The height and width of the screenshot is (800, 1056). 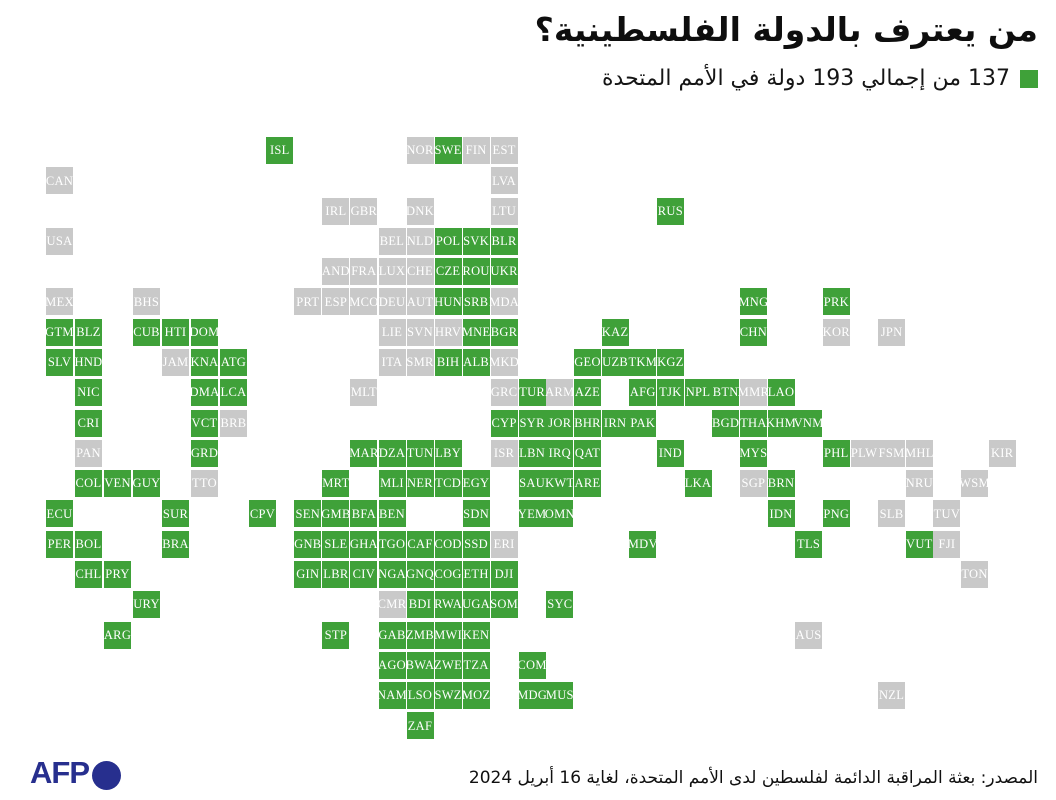 I want to click on tile-BTN: BTN, so click(x=726, y=393).